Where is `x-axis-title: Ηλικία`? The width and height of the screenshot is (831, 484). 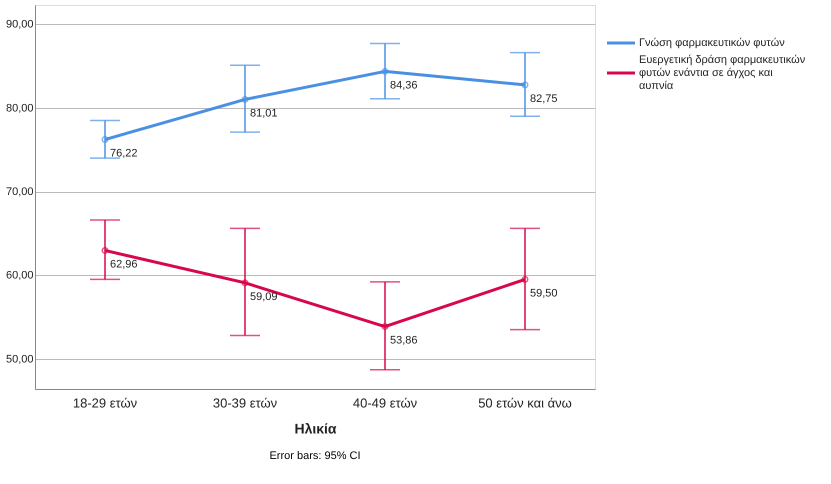
x-axis-title: Ηλικία is located at coordinates (315, 428).